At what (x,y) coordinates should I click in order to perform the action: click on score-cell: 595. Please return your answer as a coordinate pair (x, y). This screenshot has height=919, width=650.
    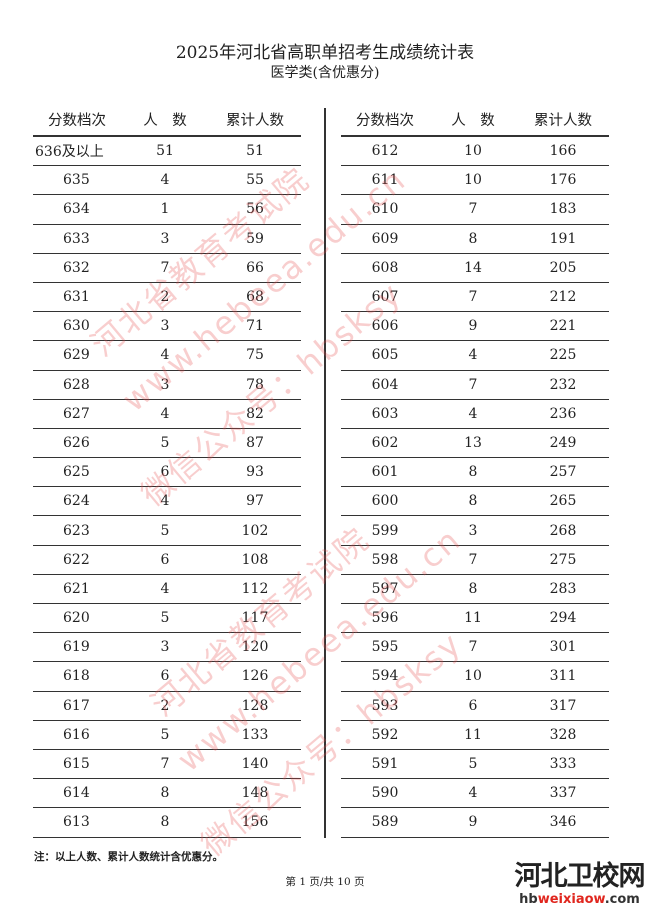
    Looking at the image, I should click on (385, 647).